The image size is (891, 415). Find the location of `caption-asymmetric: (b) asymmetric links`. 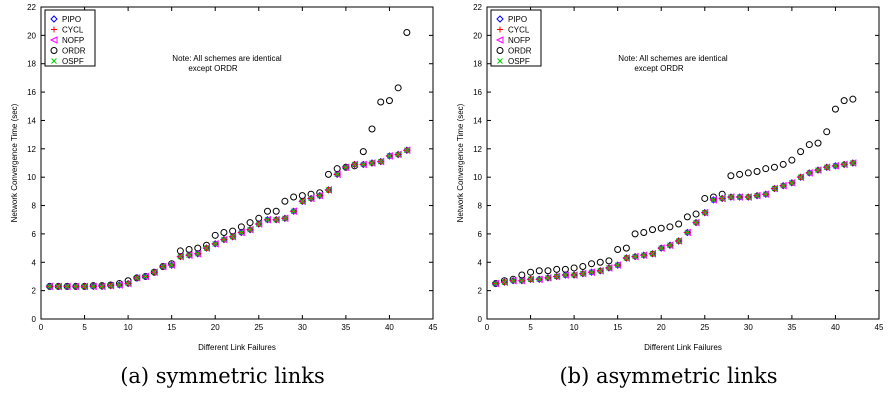

caption-asymmetric: (b) asymmetric links is located at coordinates (668, 376).